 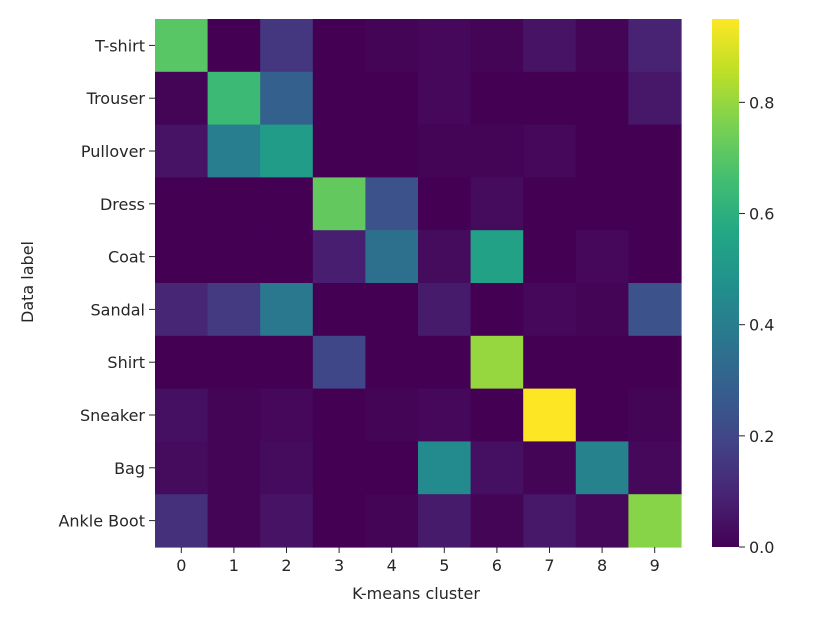 I want to click on y-axis-title: Data label, so click(x=27, y=282).